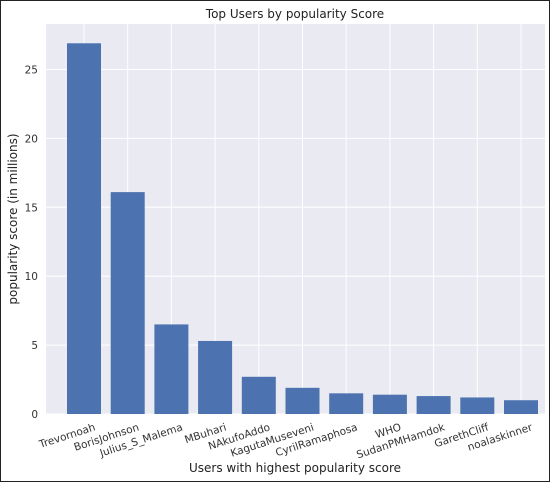 The height and width of the screenshot is (482, 550). What do you see at coordinates (346, 403) in the screenshot?
I see `bar-CyrilRamaphosa` at bounding box center [346, 403].